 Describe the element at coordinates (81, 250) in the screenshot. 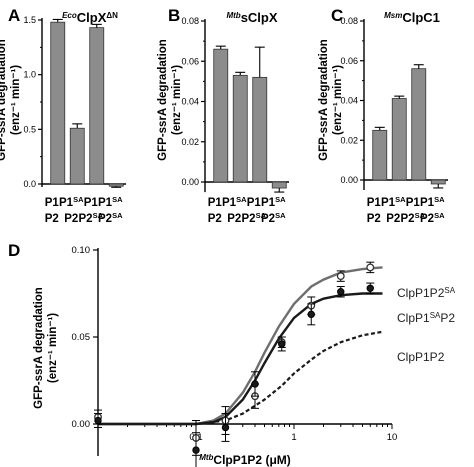

I see `y-tick-label: 0.10` at that location.